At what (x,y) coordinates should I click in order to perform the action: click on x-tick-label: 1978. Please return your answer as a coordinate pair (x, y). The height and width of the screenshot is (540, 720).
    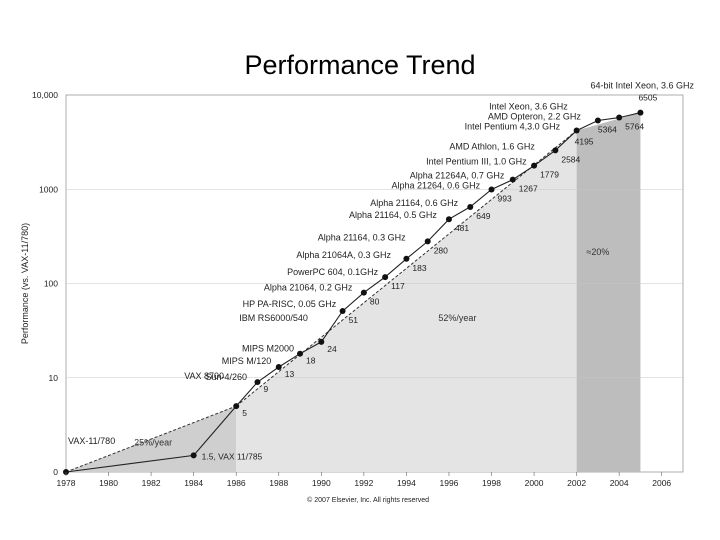
    Looking at the image, I should click on (66, 483).